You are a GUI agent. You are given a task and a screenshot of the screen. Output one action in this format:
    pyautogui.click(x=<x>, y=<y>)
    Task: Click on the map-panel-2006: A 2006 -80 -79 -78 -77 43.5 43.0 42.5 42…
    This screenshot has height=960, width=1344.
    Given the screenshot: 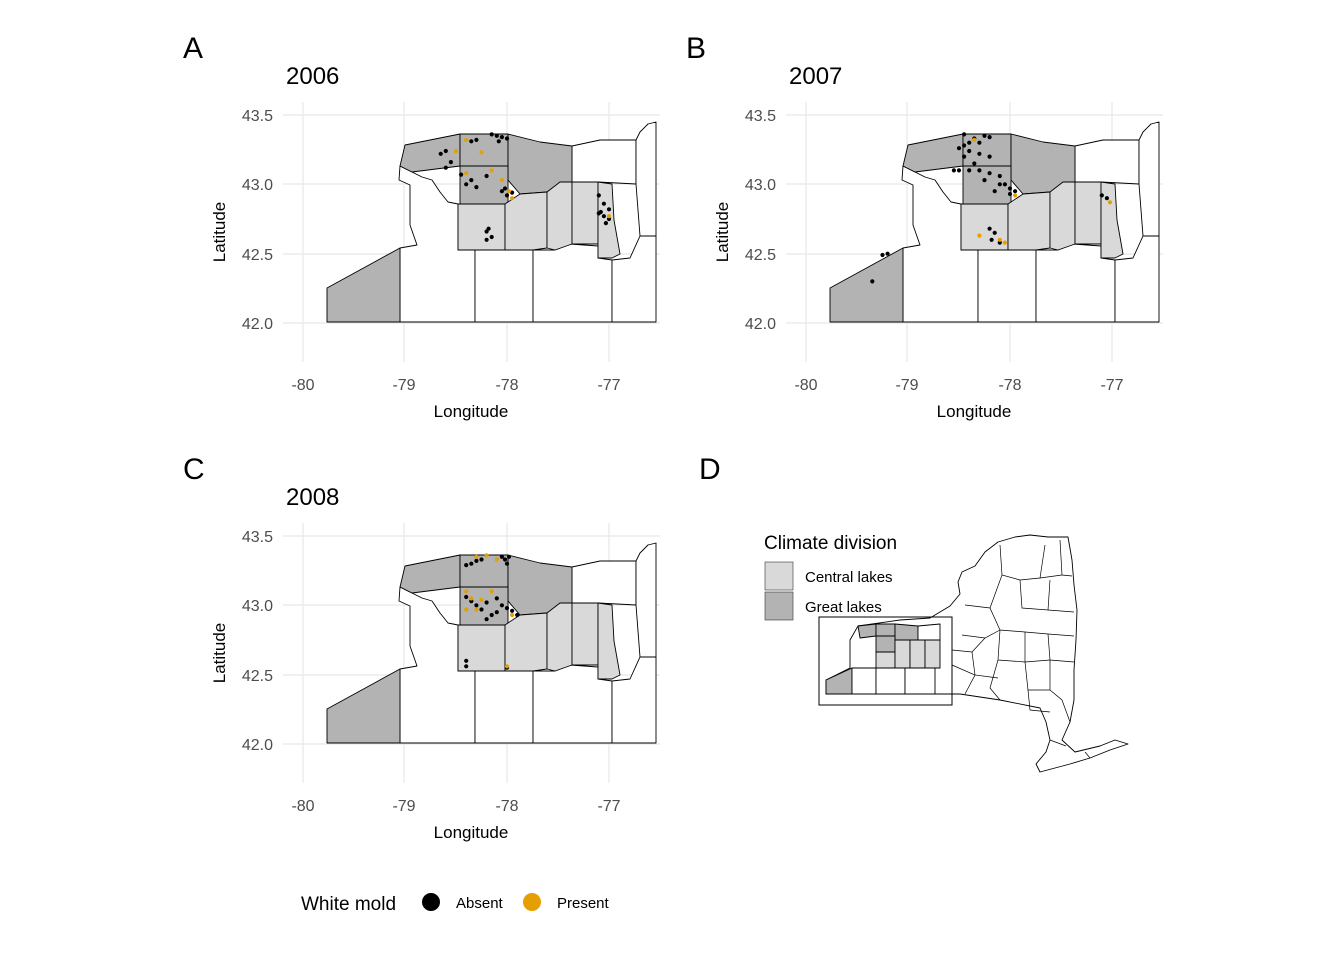 What is the action you would take?
    pyautogui.click(x=421, y=226)
    